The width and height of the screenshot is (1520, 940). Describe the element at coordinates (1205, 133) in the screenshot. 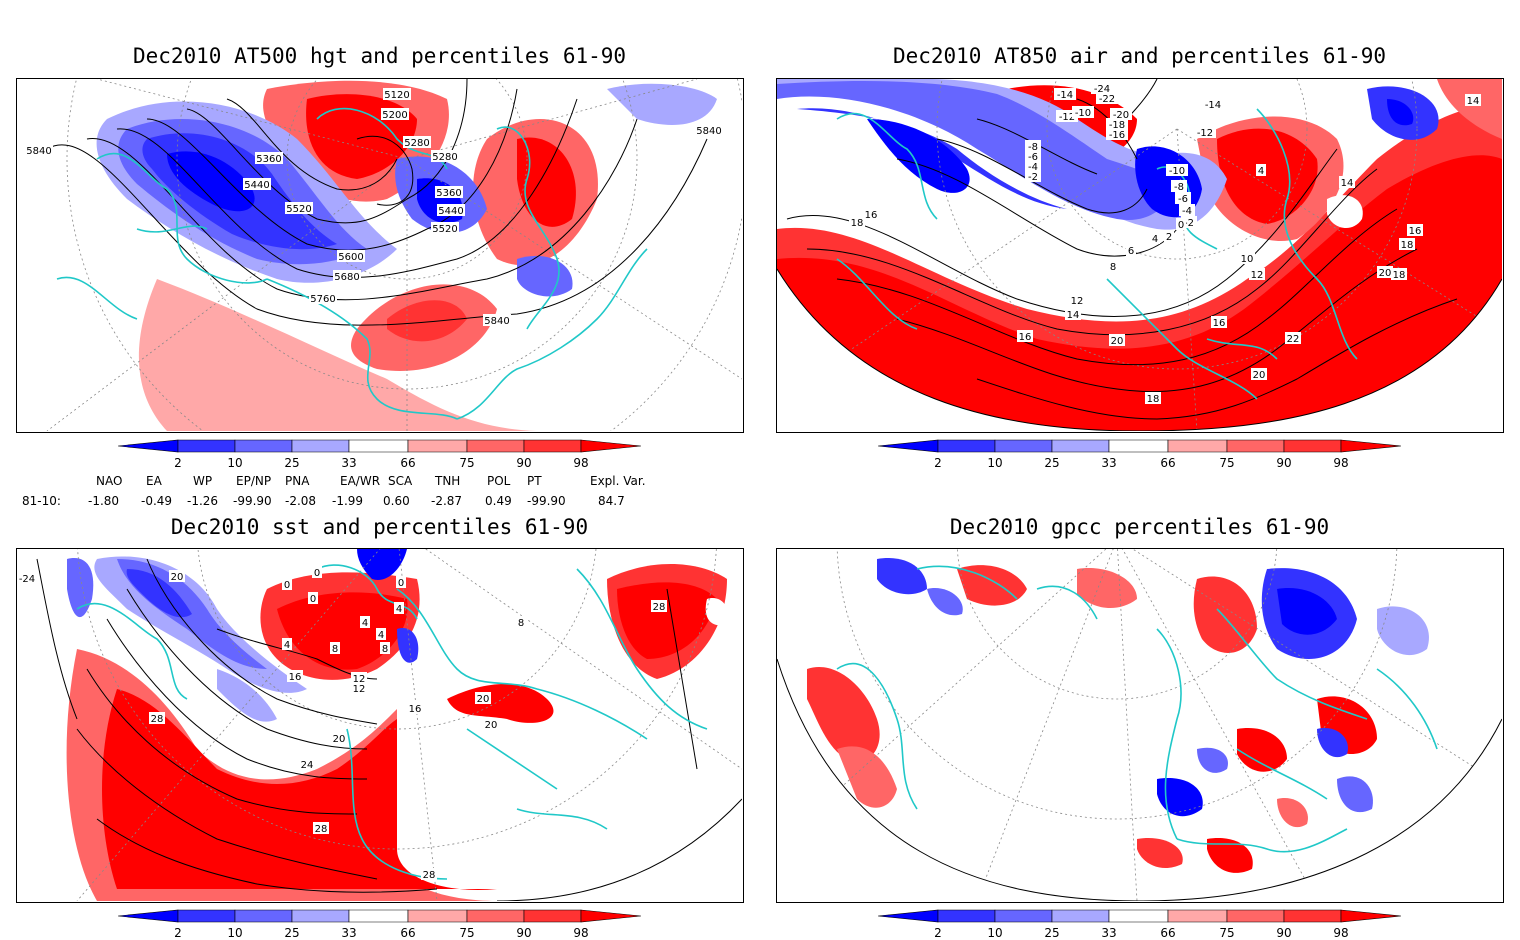

I see `svg-text: -12` at that location.